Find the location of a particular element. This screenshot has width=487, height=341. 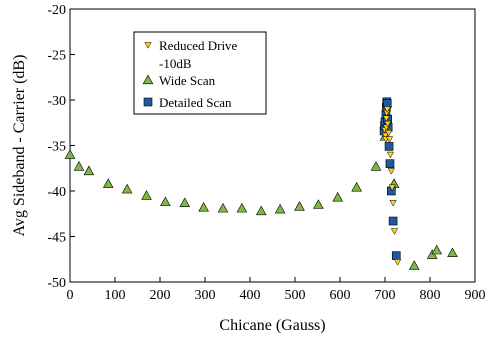

legend-label: -10dB is located at coordinates (175, 63).